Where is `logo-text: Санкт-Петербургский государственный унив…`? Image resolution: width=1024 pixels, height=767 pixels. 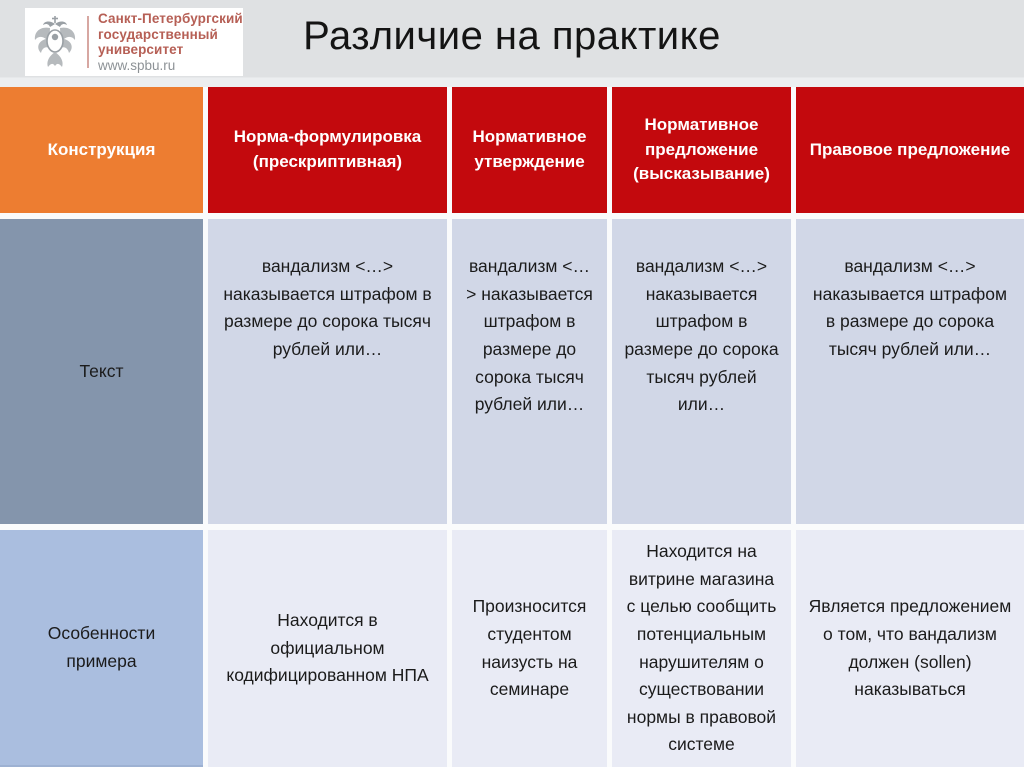 logo-text: Санкт-Петербургский государственный унив… is located at coordinates (170, 42).